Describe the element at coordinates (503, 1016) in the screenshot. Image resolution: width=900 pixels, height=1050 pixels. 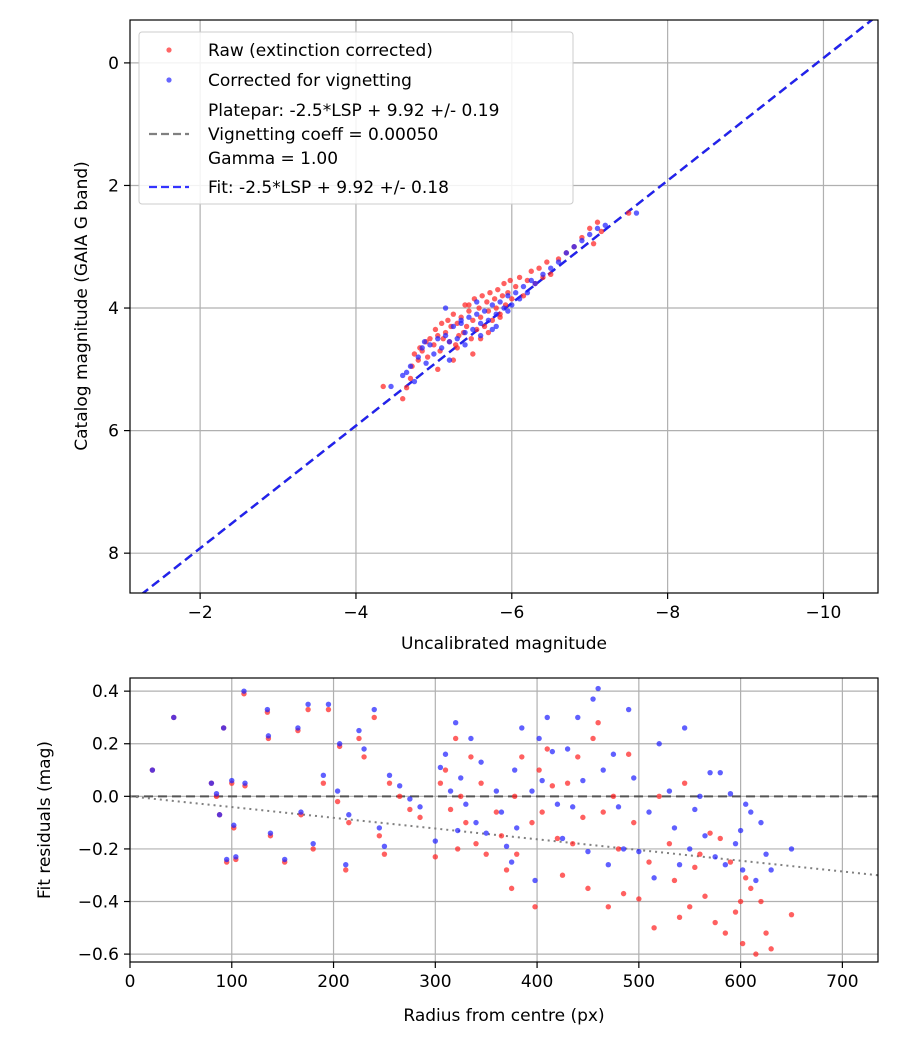
I see `bottom-x-axis-label: Radius from centre (px)` at that location.